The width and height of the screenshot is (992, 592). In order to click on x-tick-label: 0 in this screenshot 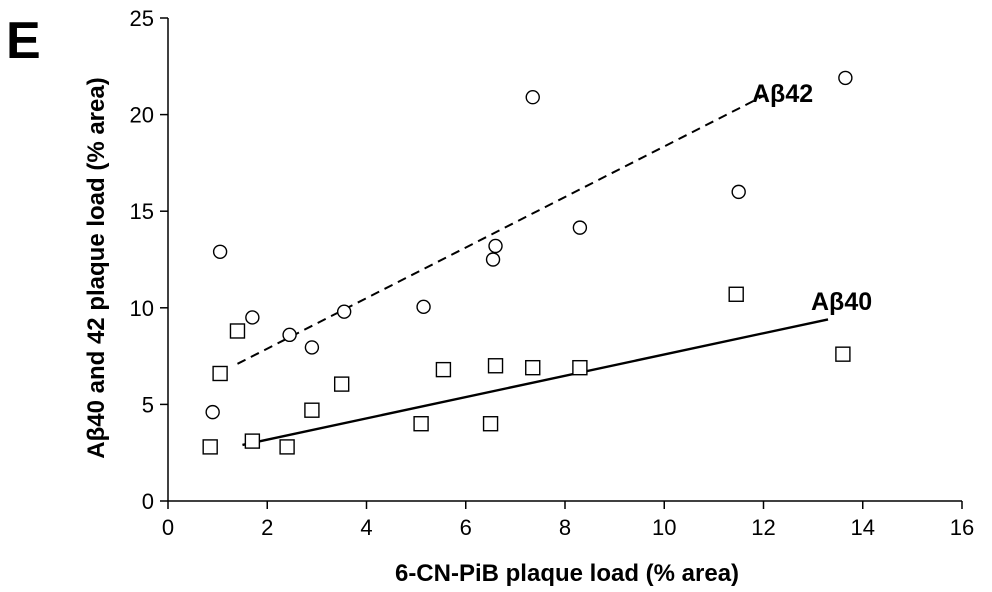, I will do `click(168, 527)`.